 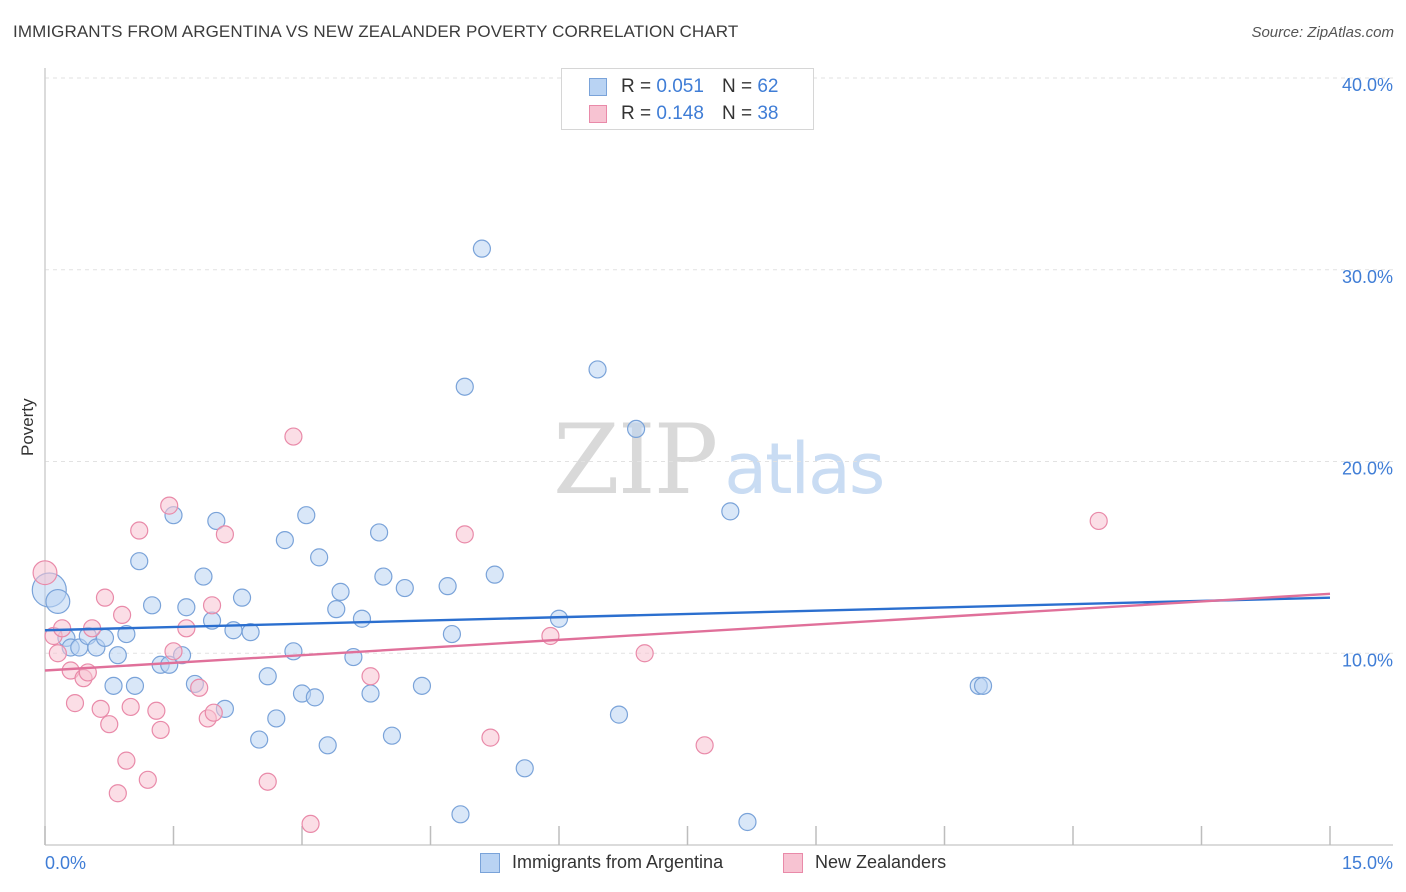 What do you see at coordinates (618, 862) in the screenshot?
I see `legend-label-argentina: Immigrants from Argentina` at bounding box center [618, 862].